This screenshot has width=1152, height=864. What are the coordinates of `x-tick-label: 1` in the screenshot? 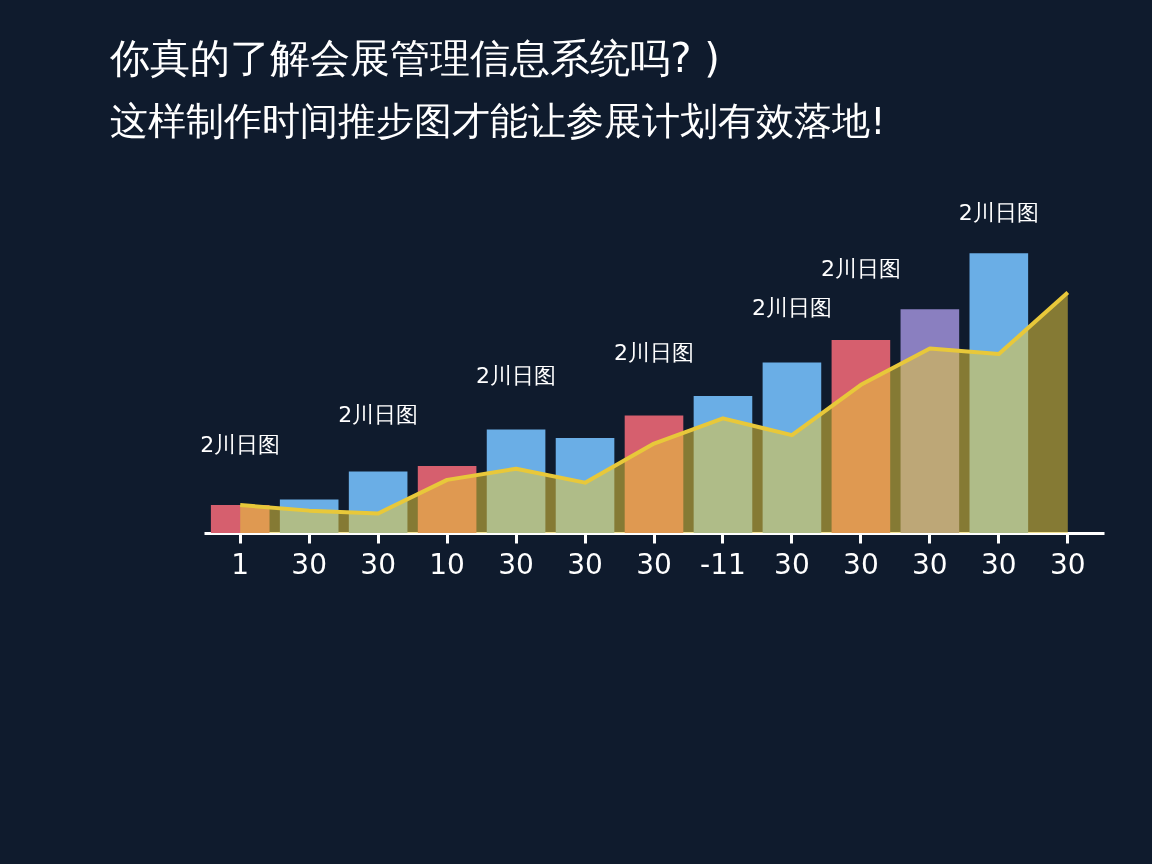 It's located at (240, 564).